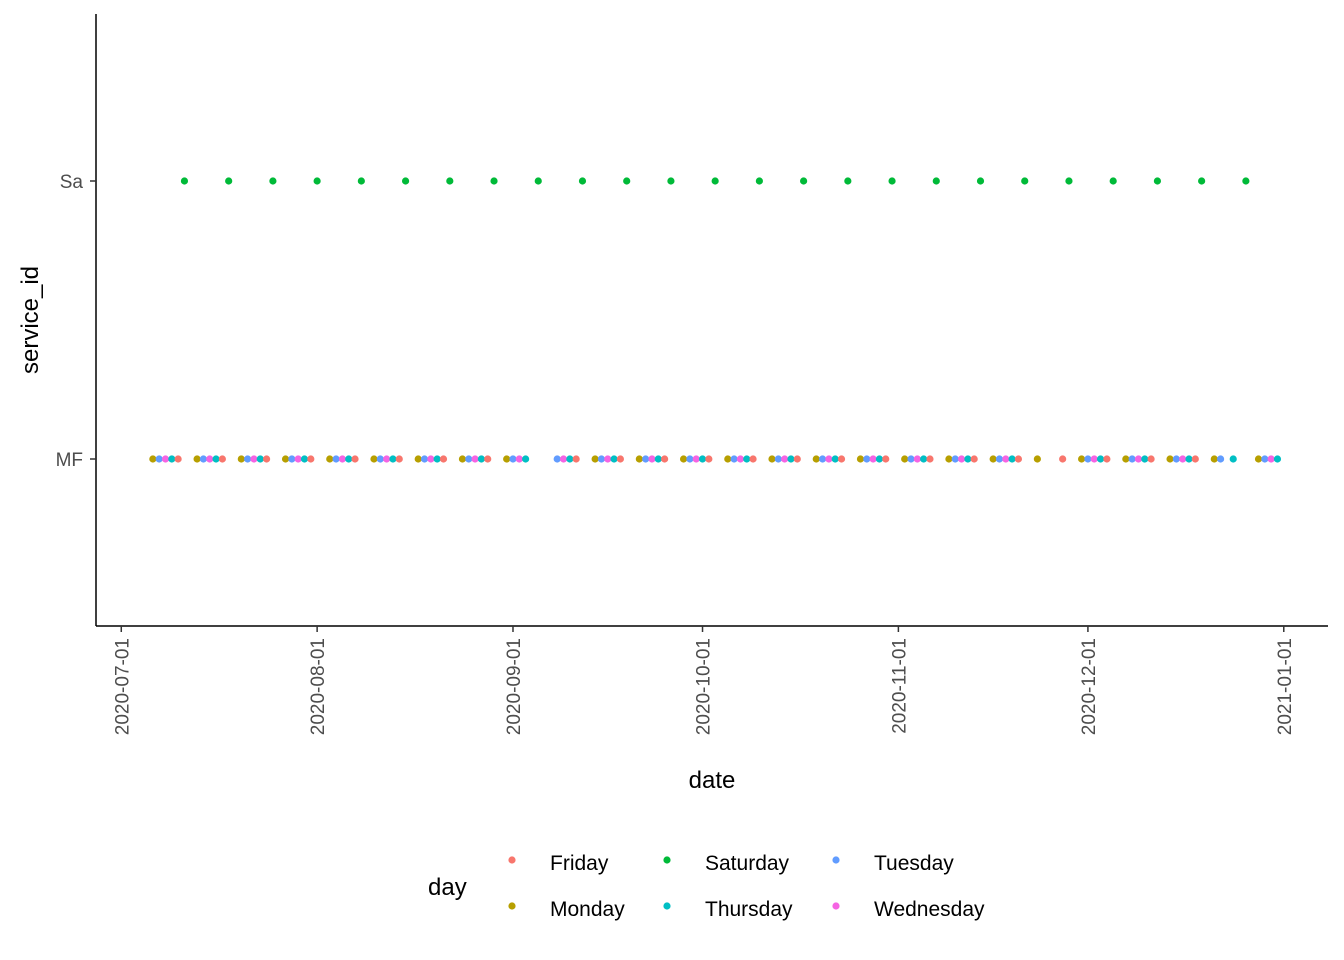  What do you see at coordinates (512, 906) in the screenshot?
I see `legend-key-monday` at bounding box center [512, 906].